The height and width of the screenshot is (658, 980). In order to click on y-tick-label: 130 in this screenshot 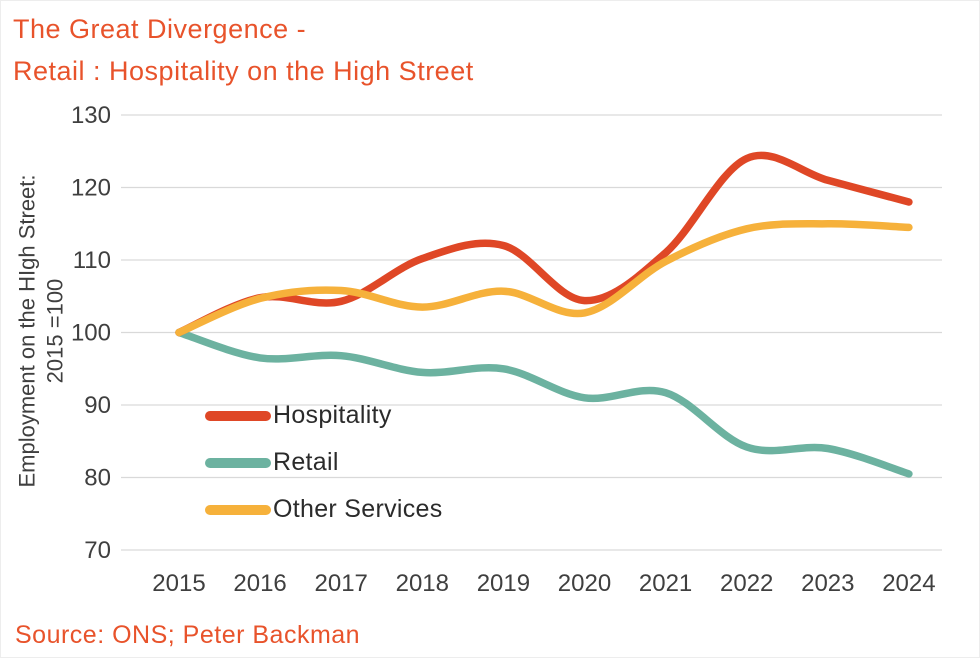, I will do `click(91, 115)`.